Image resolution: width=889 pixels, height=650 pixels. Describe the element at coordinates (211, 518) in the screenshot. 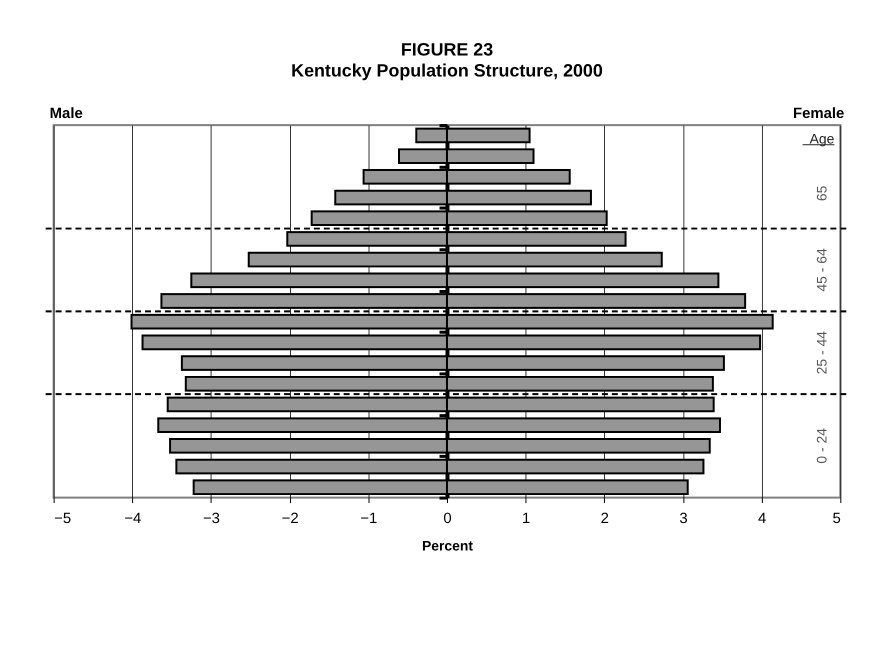

I see `x-tick-label: −3` at that location.